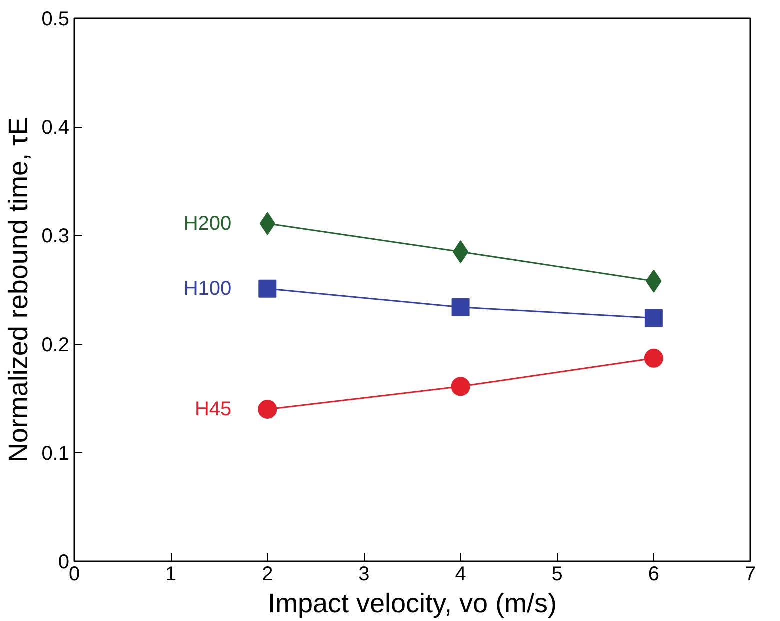  Describe the element at coordinates (750, 575) in the screenshot. I see `x-tick-label: 7` at that location.